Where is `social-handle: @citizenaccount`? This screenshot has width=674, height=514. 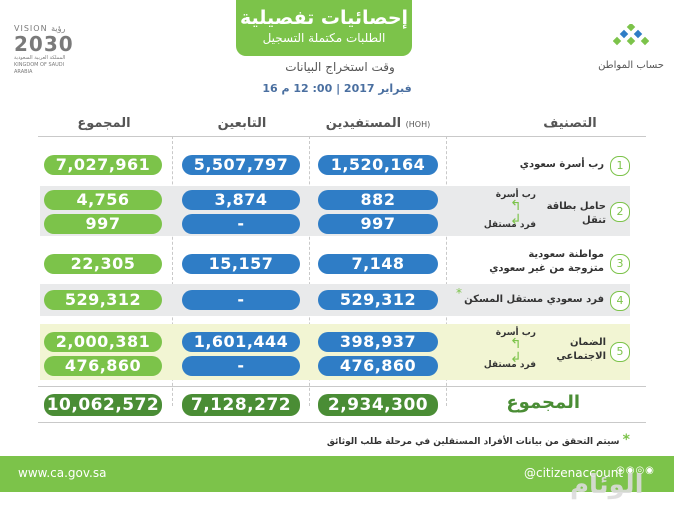
social-handle: @citizenaccount is located at coordinates (574, 473).